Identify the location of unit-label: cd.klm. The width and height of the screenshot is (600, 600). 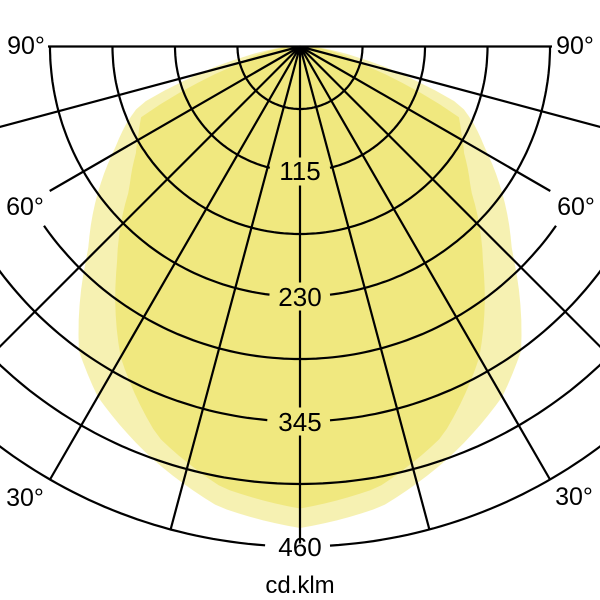
(299, 585).